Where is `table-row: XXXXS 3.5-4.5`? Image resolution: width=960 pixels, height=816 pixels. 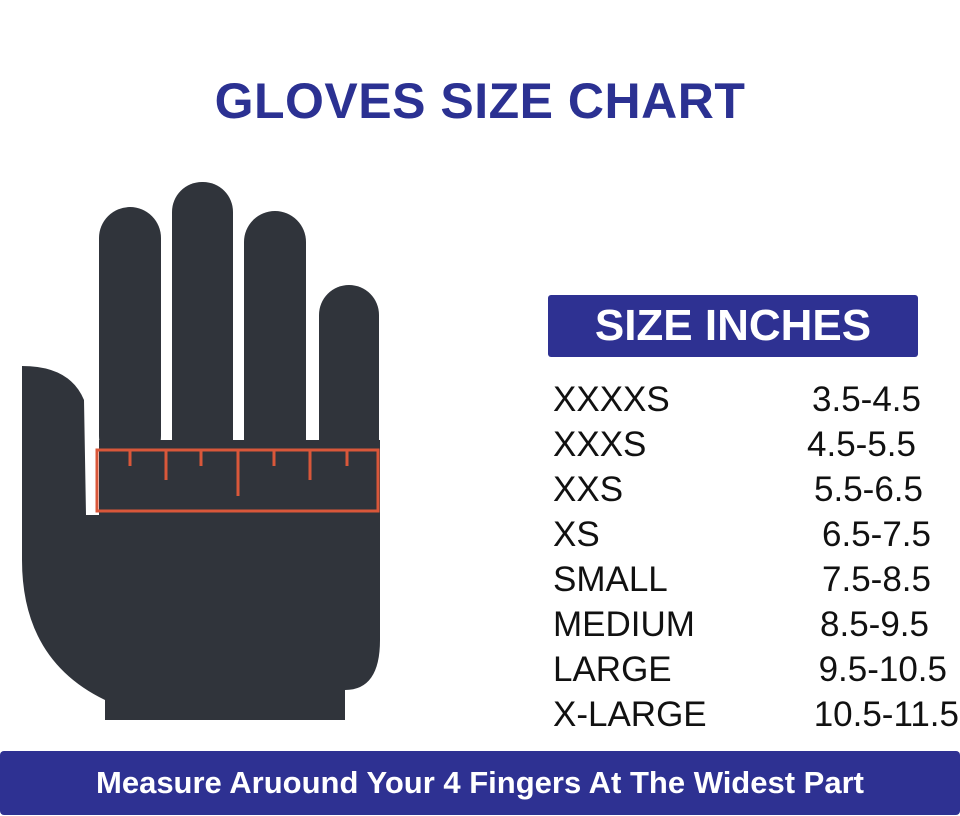 table-row: XXXXS 3.5-4.5 is located at coordinates (753, 402).